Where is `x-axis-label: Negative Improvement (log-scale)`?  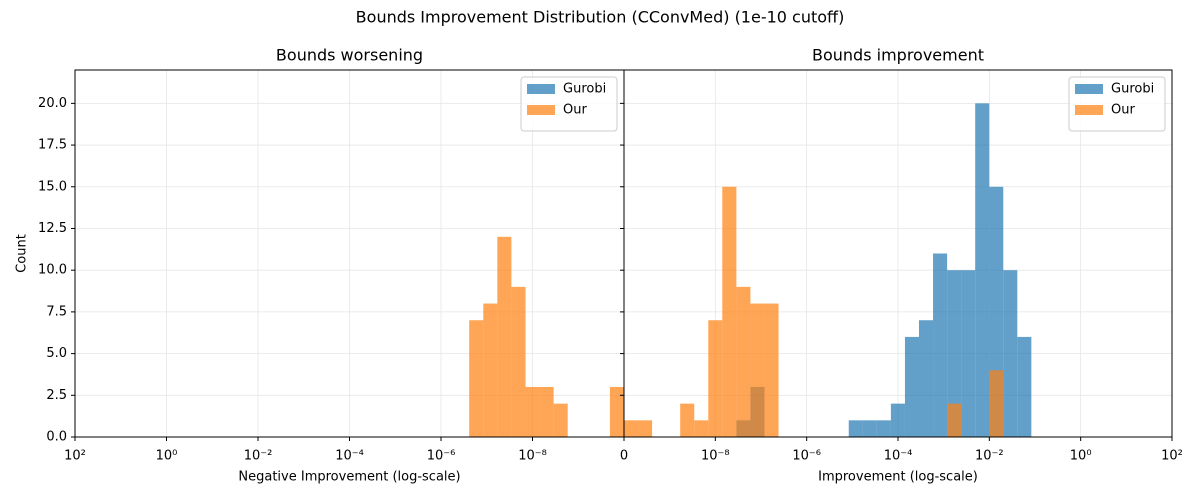 x-axis-label: Negative Improvement (log-scale) is located at coordinates (349, 477).